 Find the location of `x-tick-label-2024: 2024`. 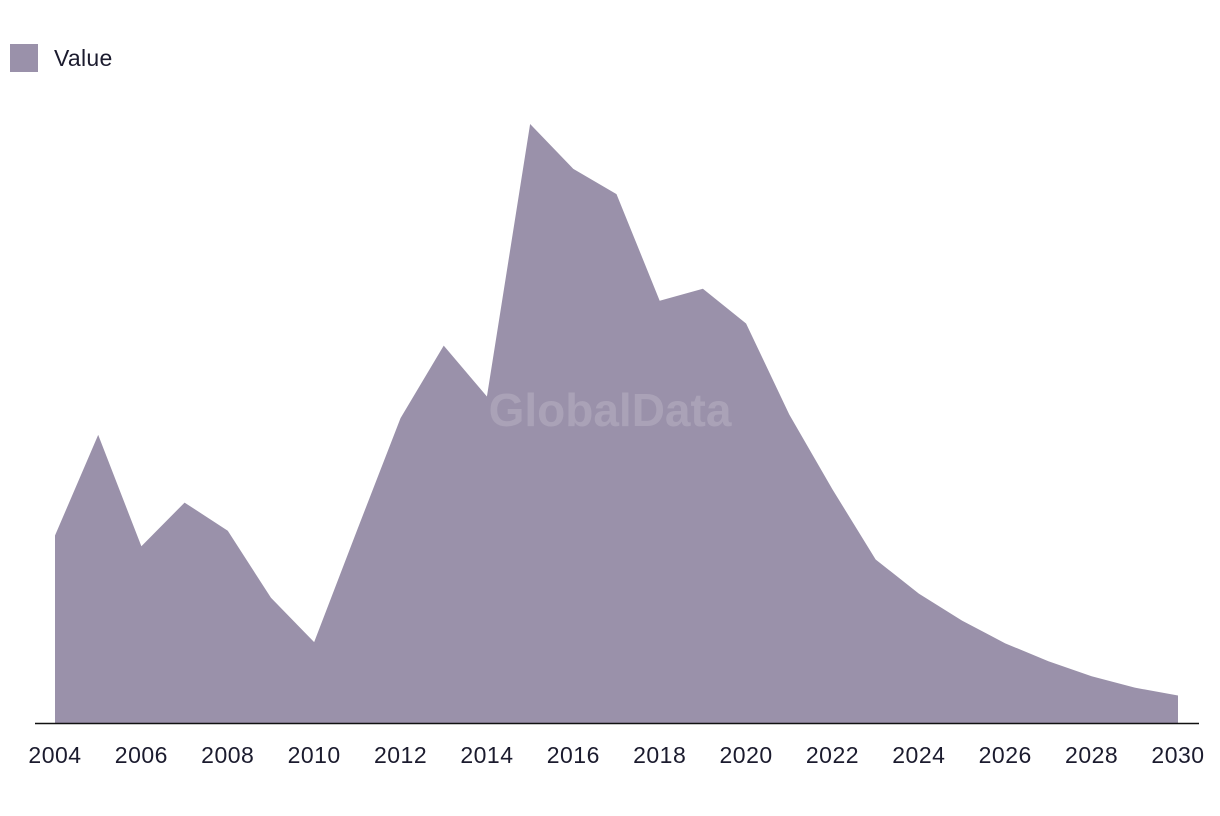

x-tick-label-2024: 2024 is located at coordinates (918, 755).